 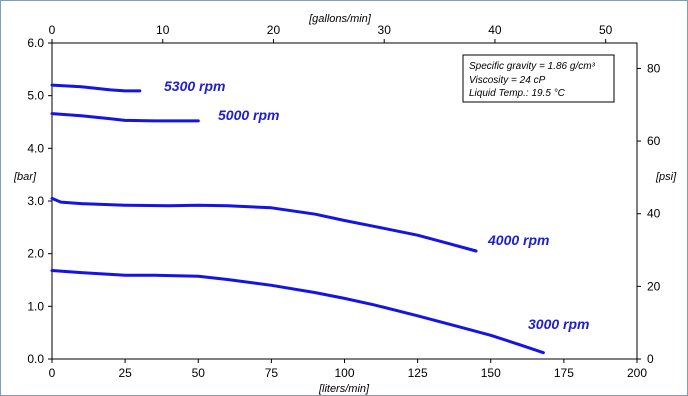 What do you see at coordinates (637, 373) in the screenshot?
I see `x-tick-label: 200` at bounding box center [637, 373].